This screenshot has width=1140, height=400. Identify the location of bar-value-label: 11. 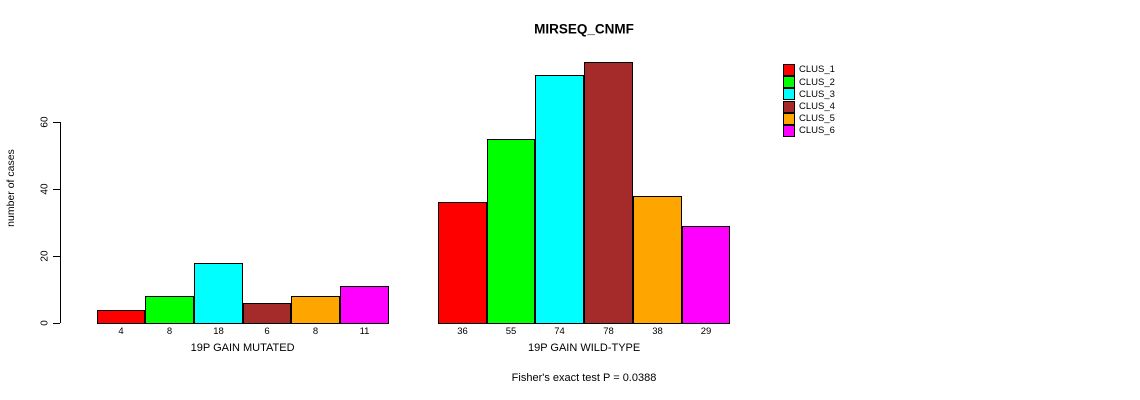
(364, 331).